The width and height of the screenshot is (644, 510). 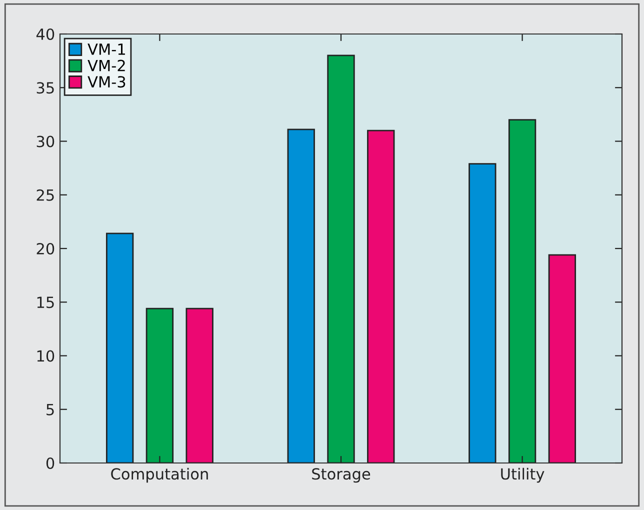 I want to click on y-tick-label: 30, so click(x=45, y=142).